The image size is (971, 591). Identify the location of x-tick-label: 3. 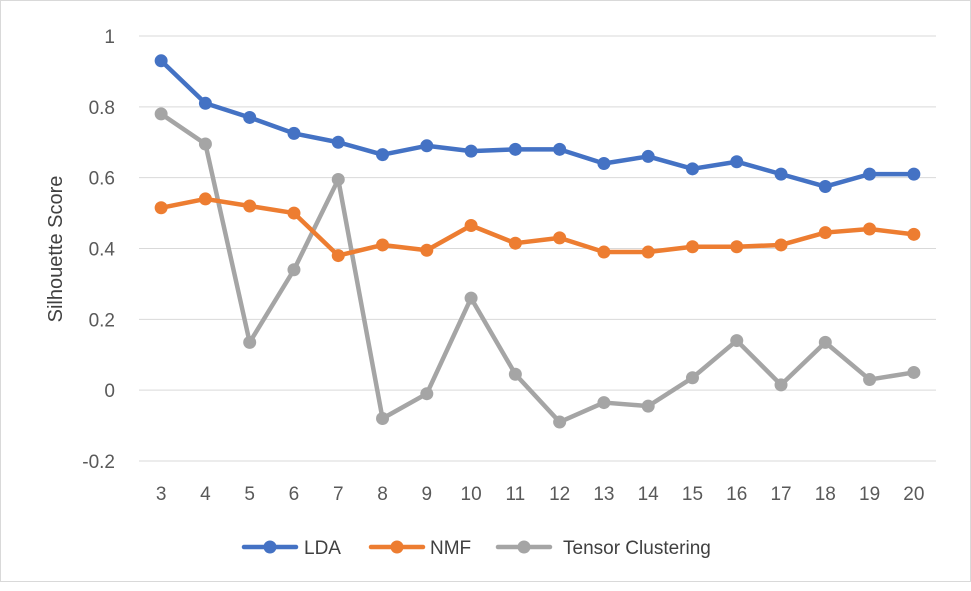
(161, 494).